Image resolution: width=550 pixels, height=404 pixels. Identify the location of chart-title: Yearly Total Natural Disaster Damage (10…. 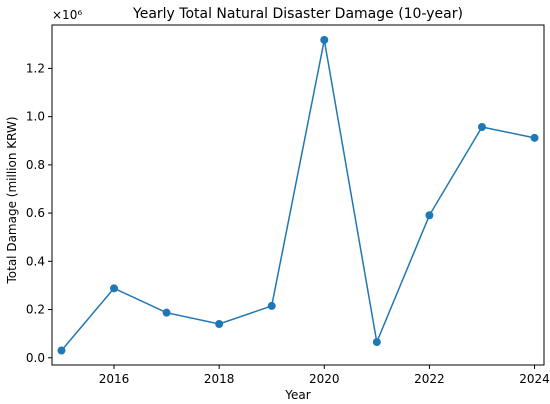
(297, 14).